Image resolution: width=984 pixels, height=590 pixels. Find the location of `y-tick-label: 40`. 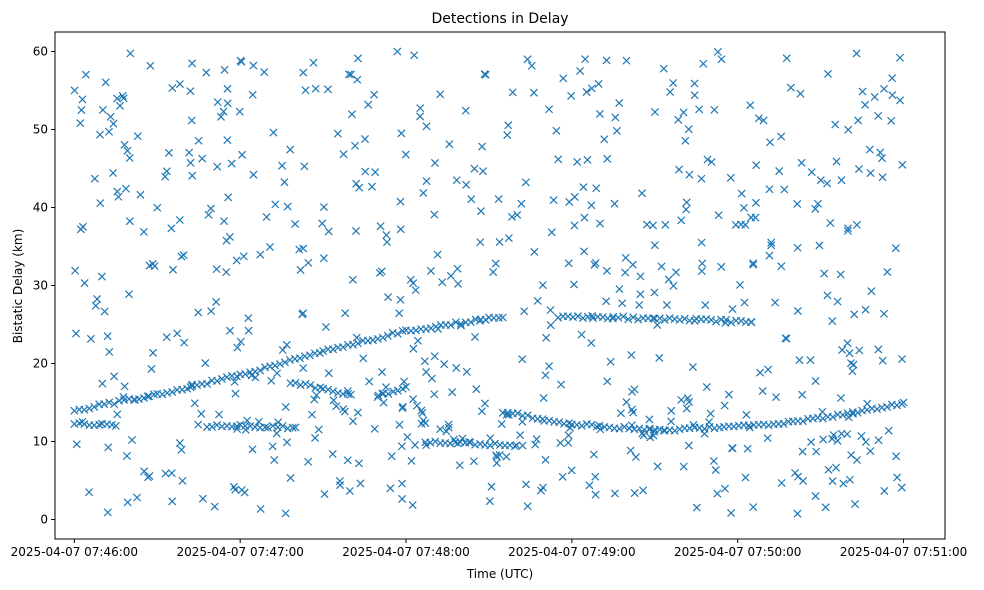

y-tick-label: 40 is located at coordinates (40, 208).